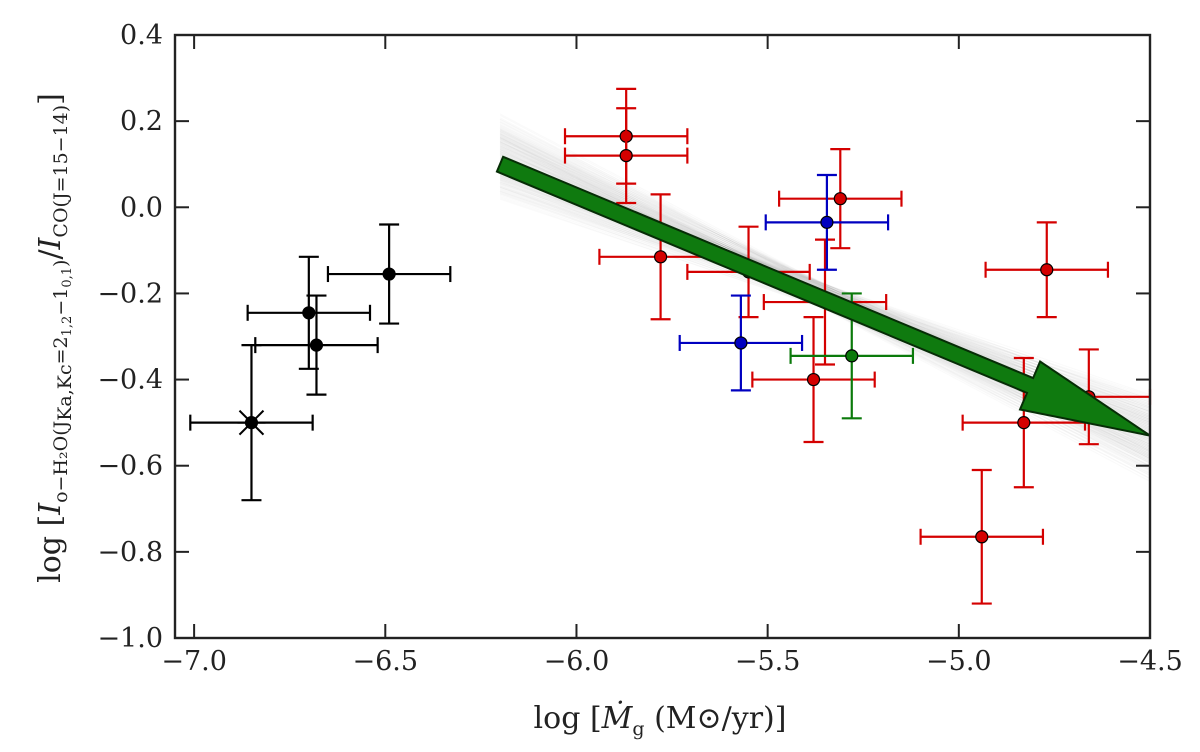 The height and width of the screenshot is (752, 1200). Describe the element at coordinates (130, 638) in the screenshot. I see `y-tick-label: −1.0` at that location.